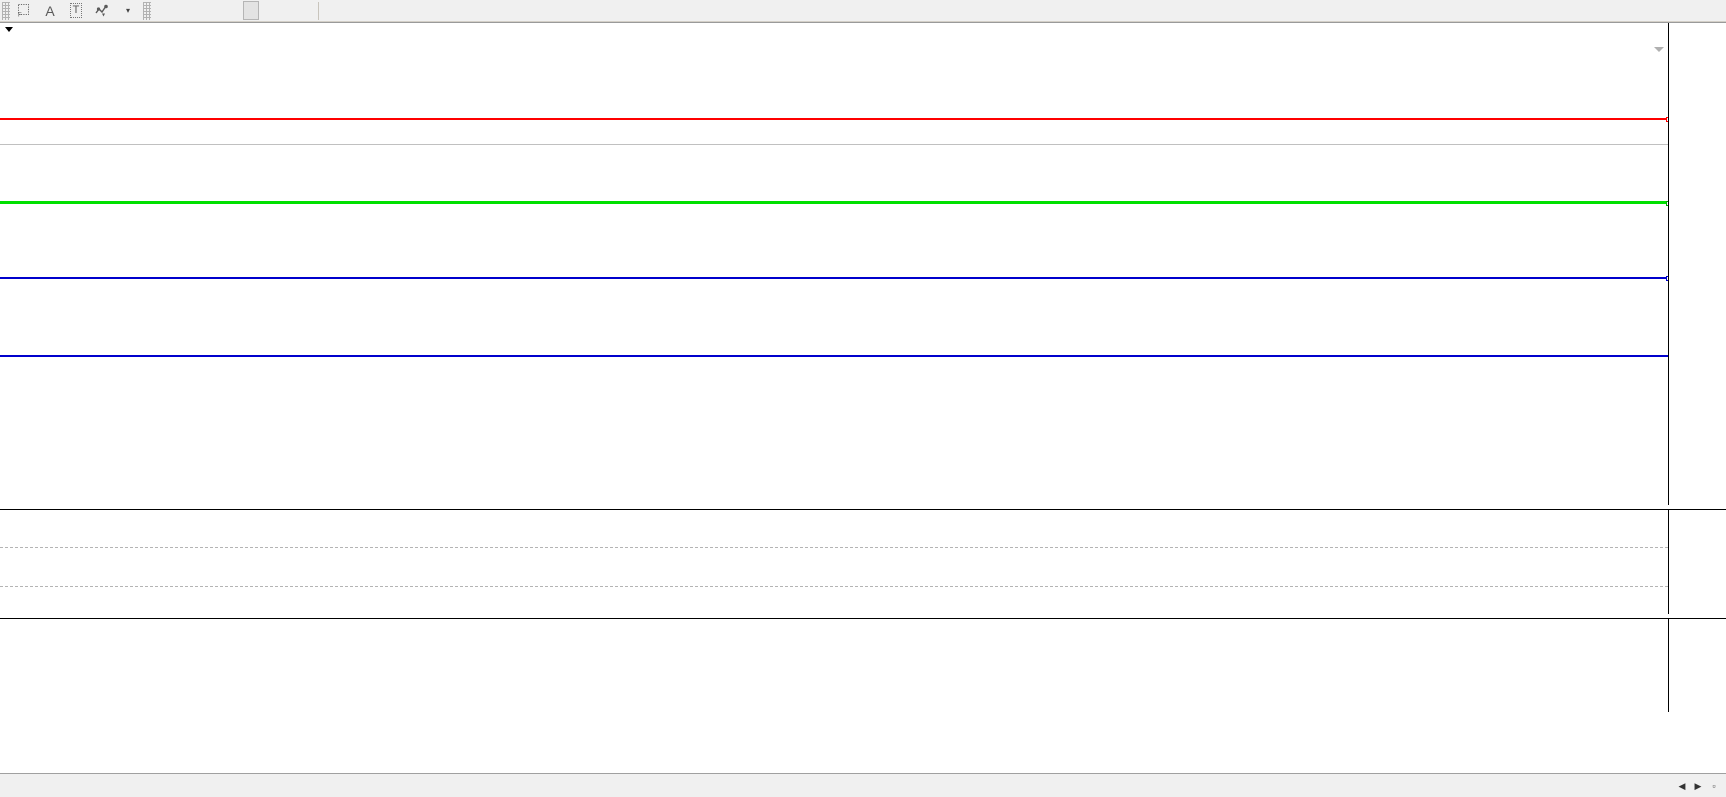 The height and width of the screenshot is (797, 1726). What do you see at coordinates (1697, 562) in the screenshot?
I see `rsi-axis` at bounding box center [1697, 562].